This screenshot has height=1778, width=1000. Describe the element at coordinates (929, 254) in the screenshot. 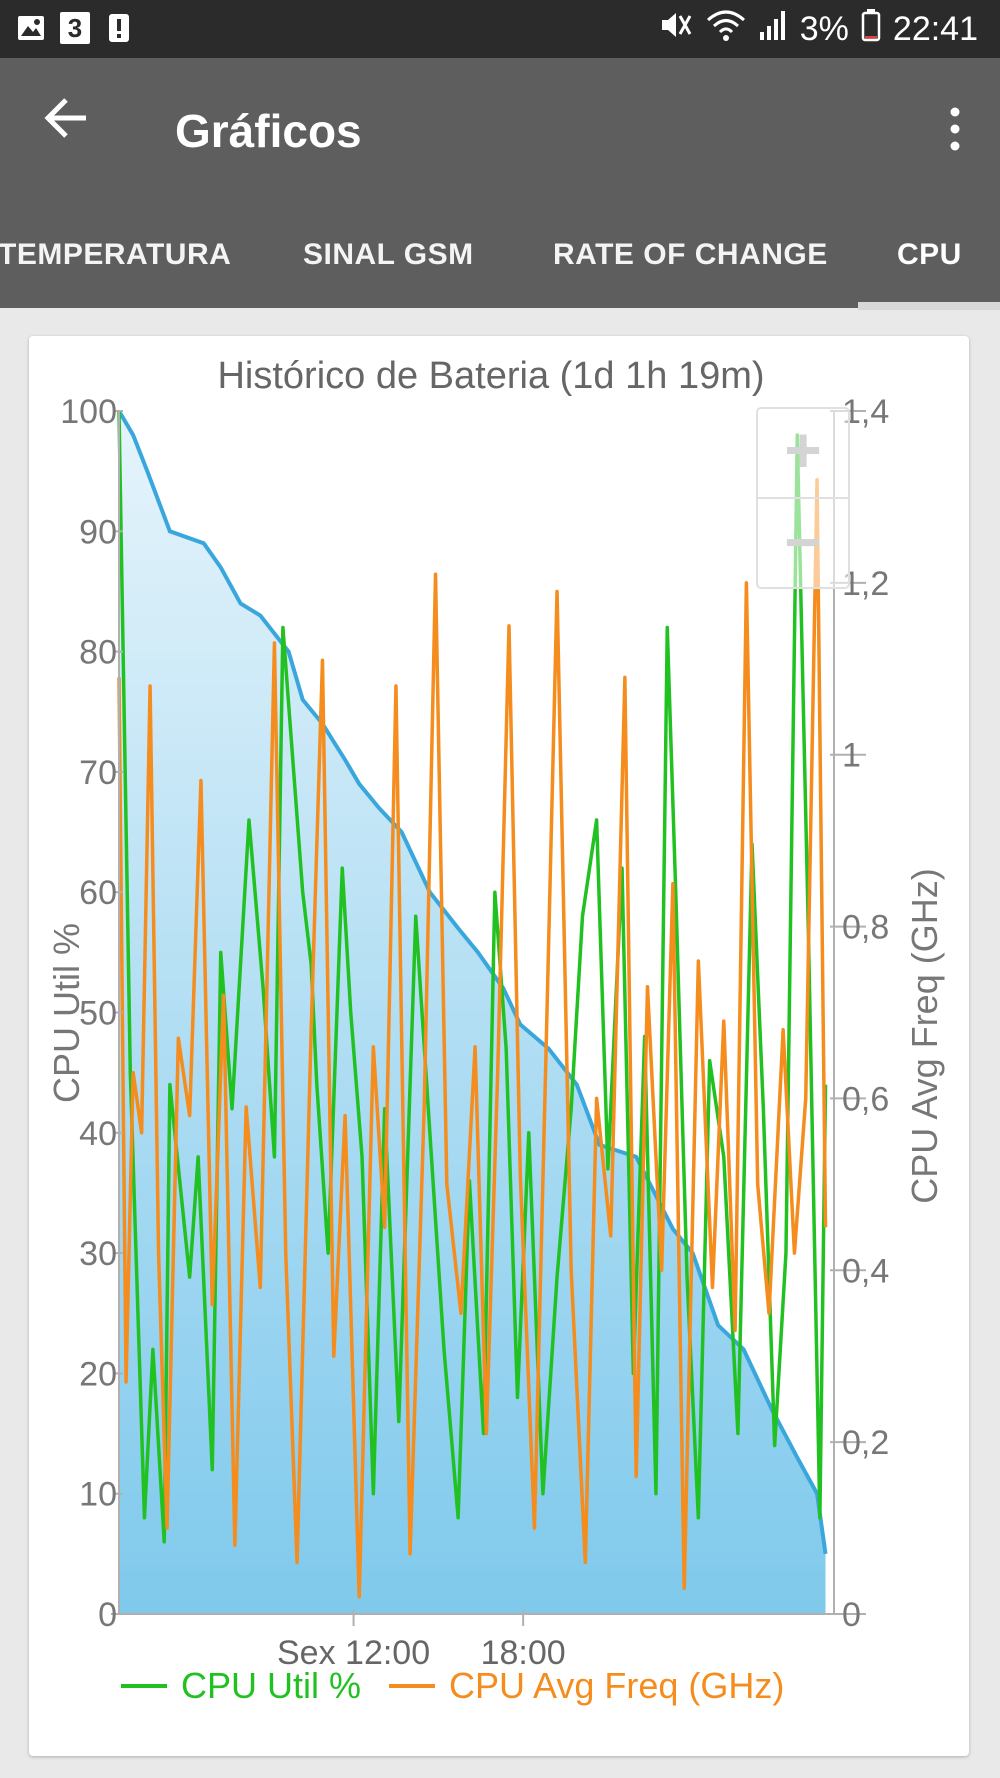

I see `tab-cpu: CPU` at that location.